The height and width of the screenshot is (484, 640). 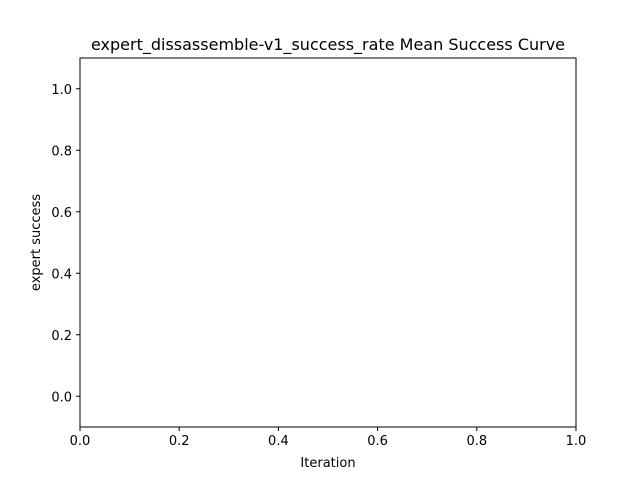 What do you see at coordinates (65, 244) in the screenshot?
I see `y-axis-ticks: 0.0 0.2 0.4 0.6 0.8 1.0` at bounding box center [65, 244].